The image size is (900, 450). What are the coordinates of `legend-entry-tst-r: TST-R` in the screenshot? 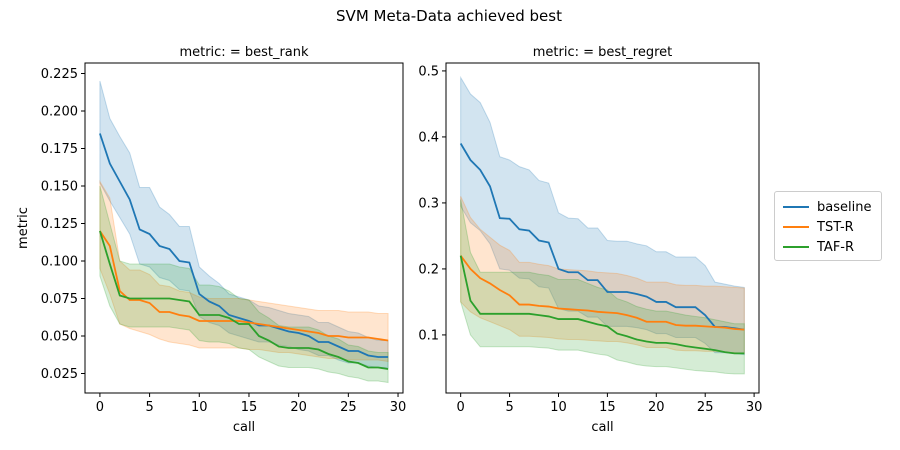 It's located at (818, 227).